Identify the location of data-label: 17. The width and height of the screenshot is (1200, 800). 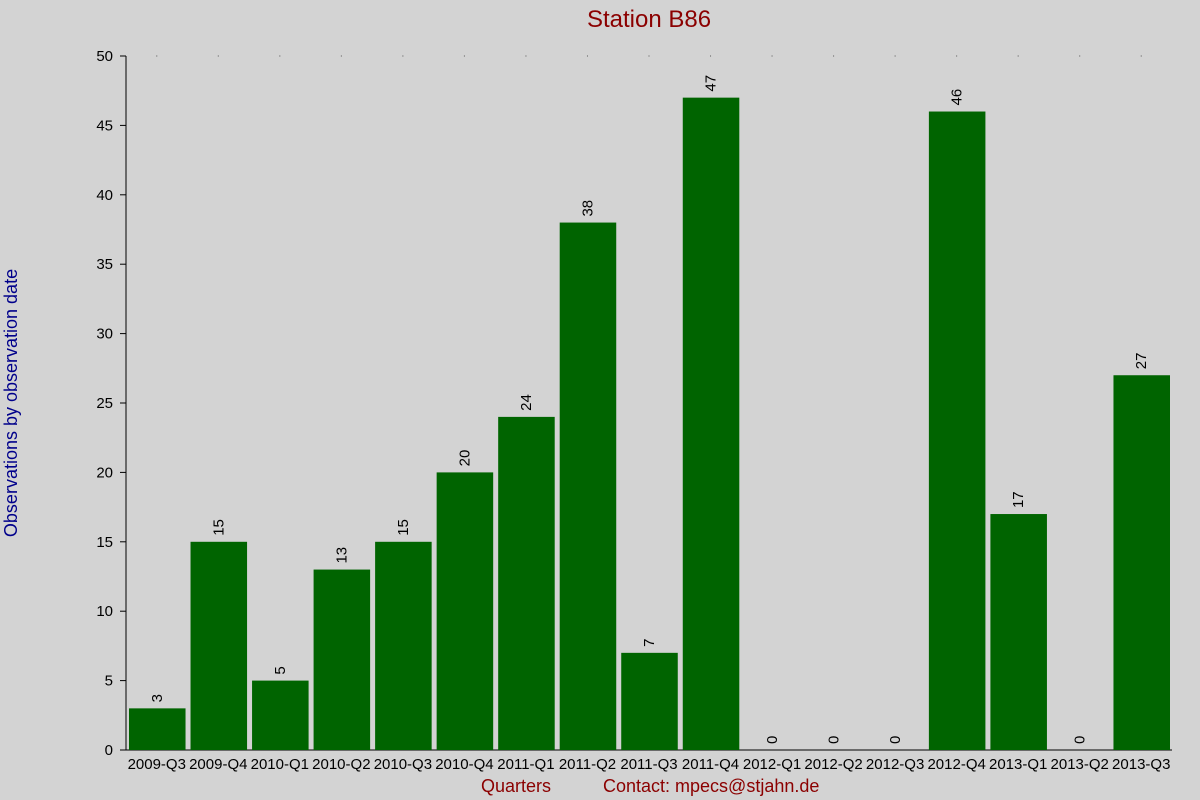
(1018, 499).